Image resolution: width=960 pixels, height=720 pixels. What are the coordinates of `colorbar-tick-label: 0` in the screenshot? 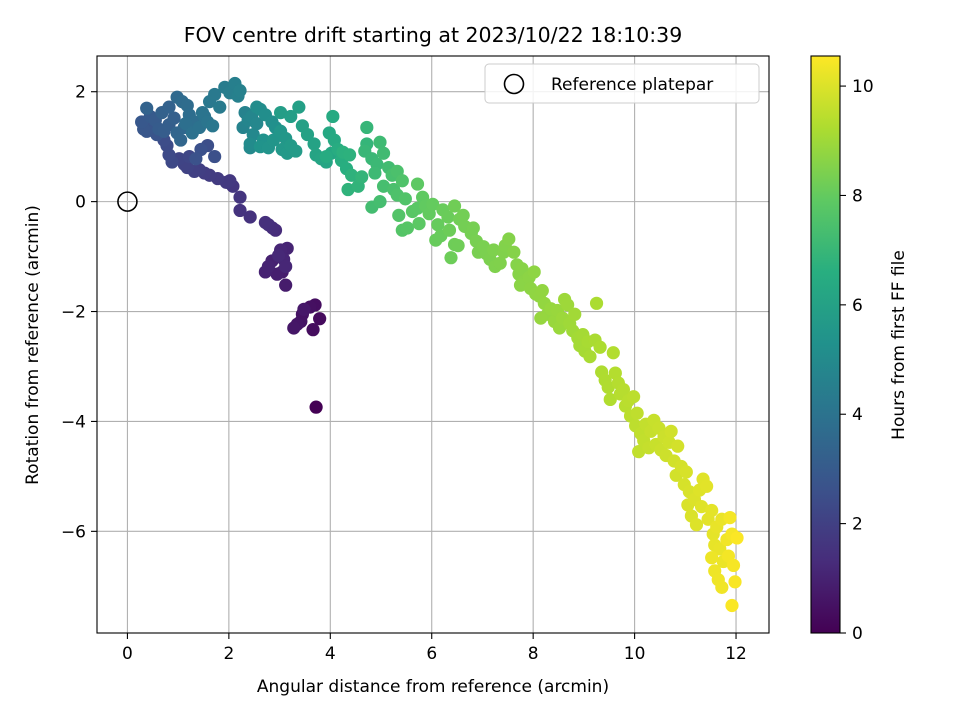 It's located at (857, 634).